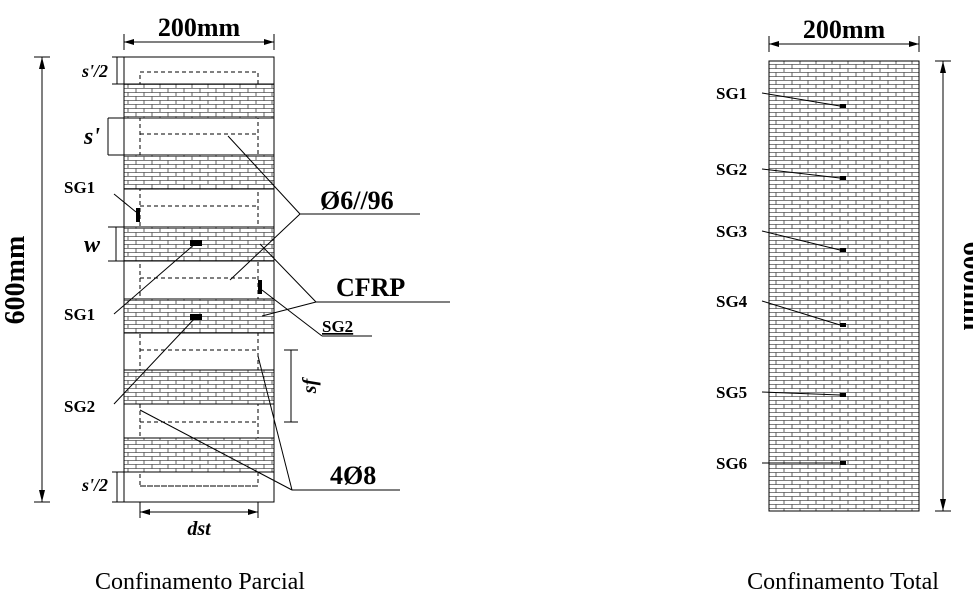 The width and height of the screenshot is (973, 604). What do you see at coordinates (138, 215) in the screenshot?
I see `sg1-marker-steel` at bounding box center [138, 215].